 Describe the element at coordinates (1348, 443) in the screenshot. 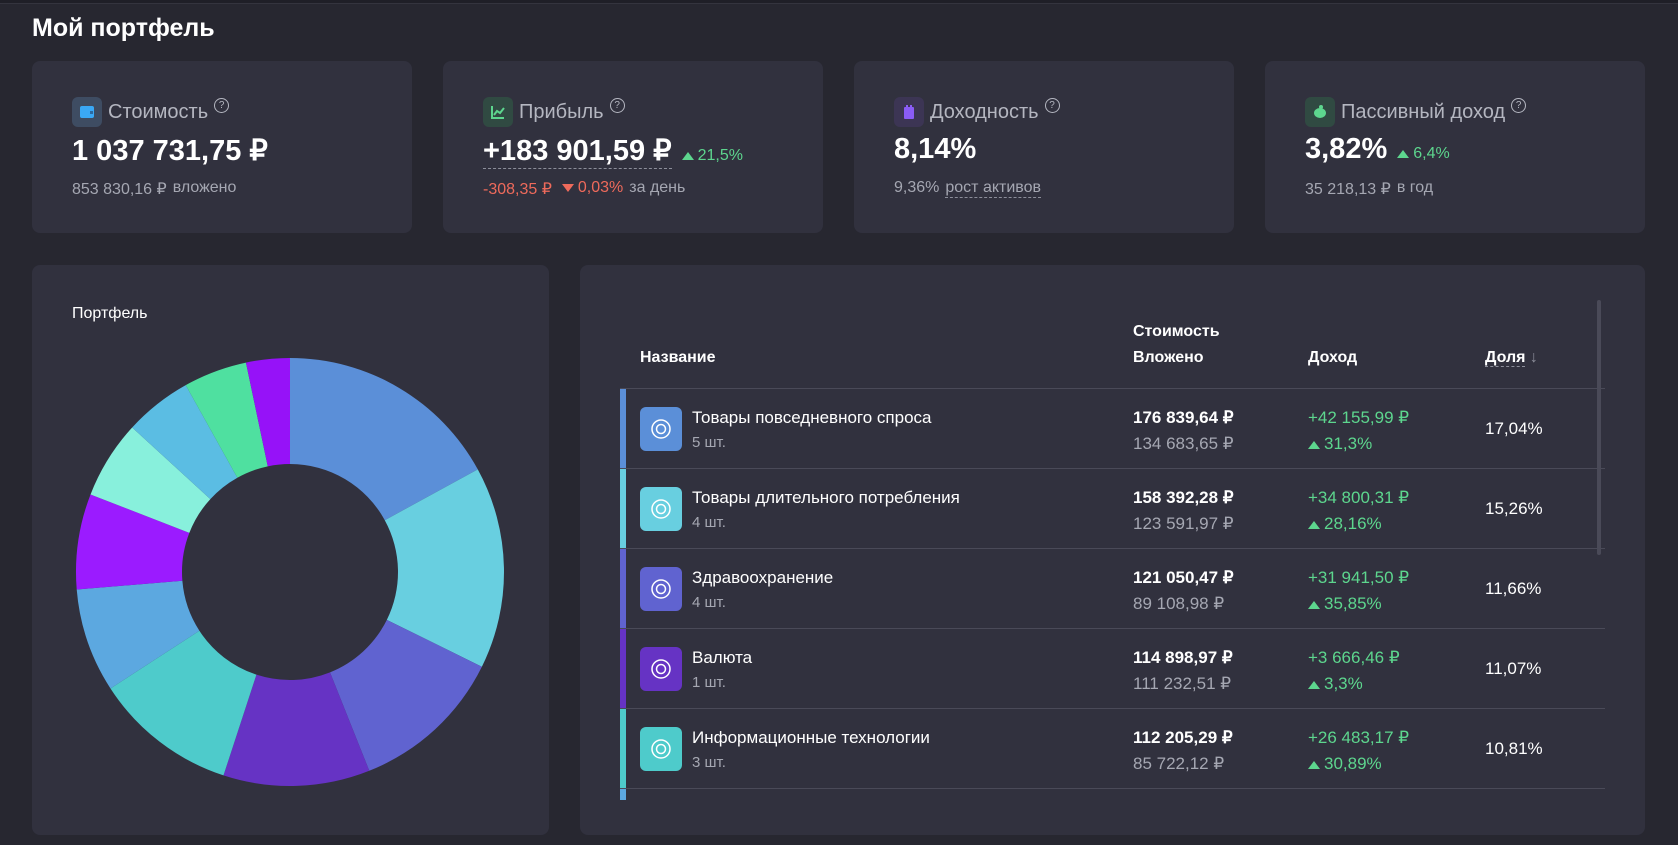

I see `row-income-pct: 31,3%` at that location.